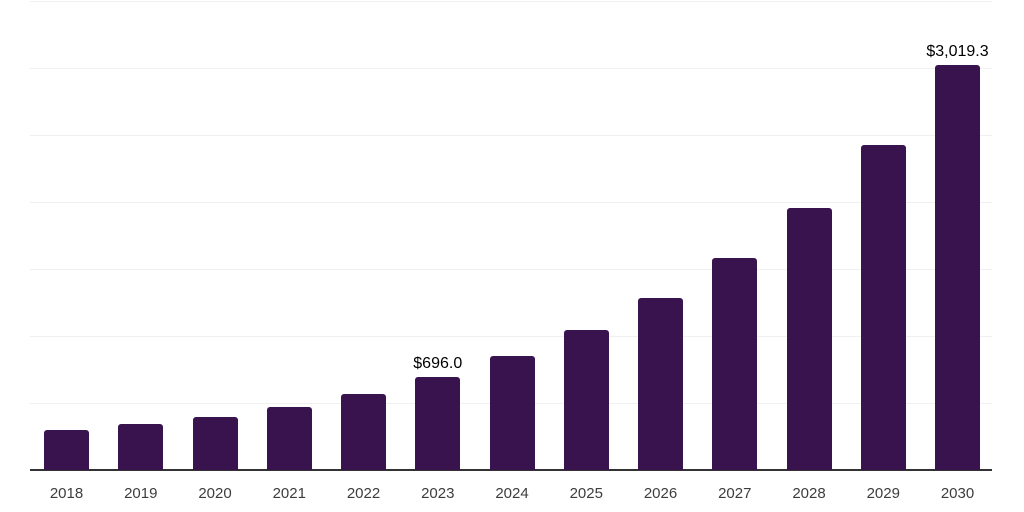 The width and height of the screenshot is (1024, 512). What do you see at coordinates (957, 267) in the screenshot?
I see `bar-2030` at bounding box center [957, 267].